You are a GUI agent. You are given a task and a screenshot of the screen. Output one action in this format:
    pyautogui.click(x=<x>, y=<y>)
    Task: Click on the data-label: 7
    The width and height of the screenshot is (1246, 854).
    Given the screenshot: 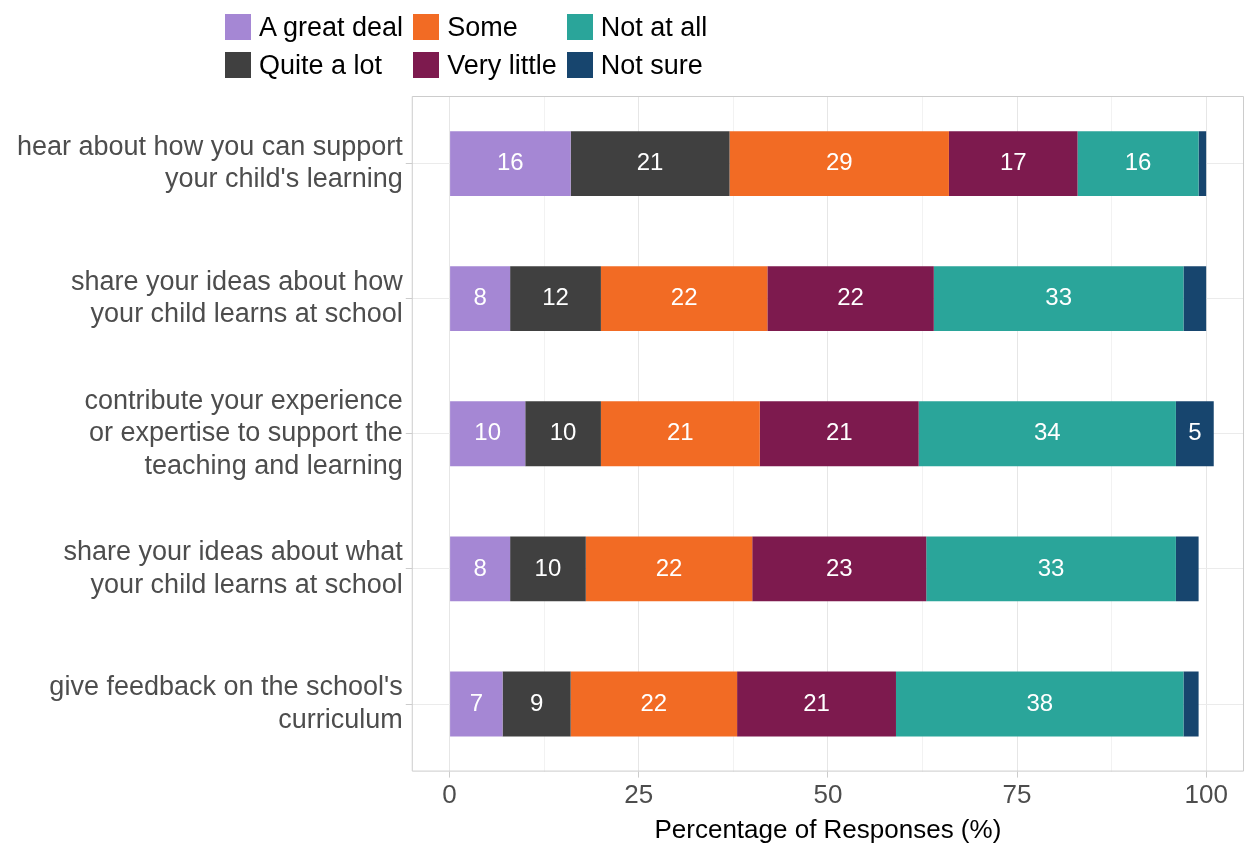 What is the action you would take?
    pyautogui.click(x=476, y=702)
    